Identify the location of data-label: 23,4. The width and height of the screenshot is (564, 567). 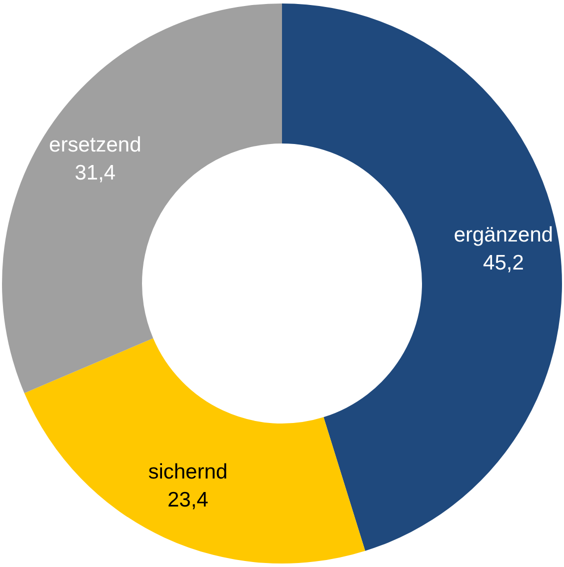
(188, 500).